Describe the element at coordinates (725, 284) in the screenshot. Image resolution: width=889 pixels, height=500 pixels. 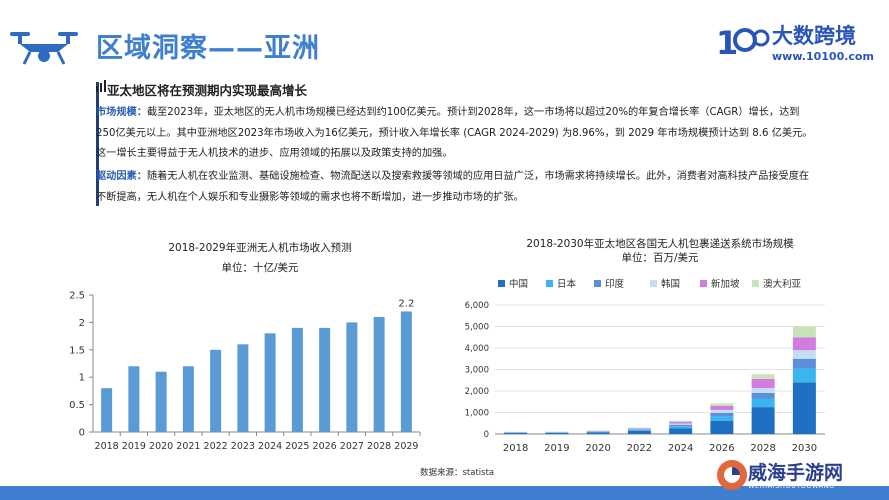
I see `chart2-legend-label: 新加坡` at that location.